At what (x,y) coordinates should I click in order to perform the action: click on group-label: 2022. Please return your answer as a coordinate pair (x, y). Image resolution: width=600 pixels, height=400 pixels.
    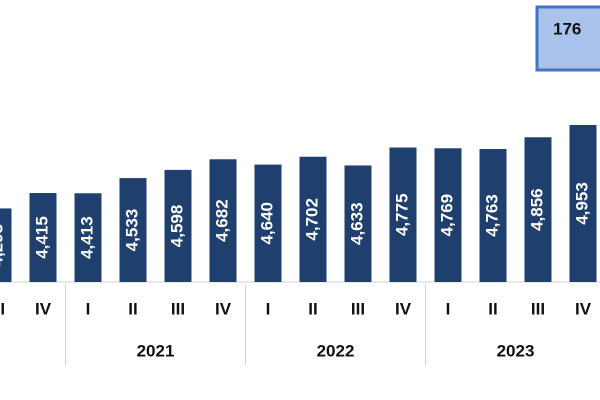
    Looking at the image, I should click on (336, 350).